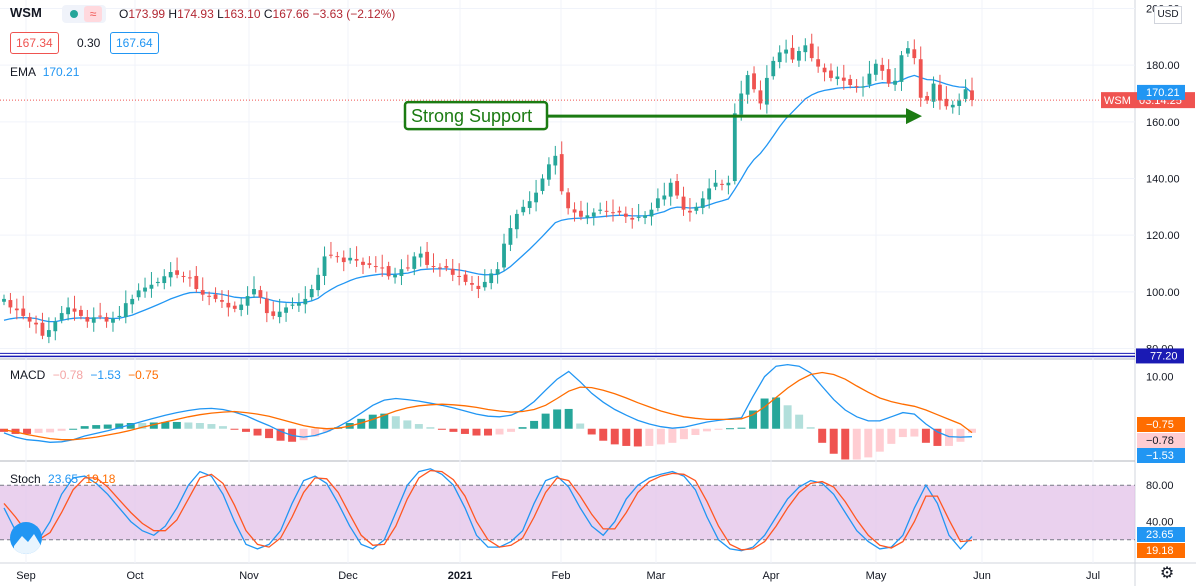 The height and width of the screenshot is (586, 1196). What do you see at coordinates (1168, 15) in the screenshot?
I see `currency-label: USD` at bounding box center [1168, 15].